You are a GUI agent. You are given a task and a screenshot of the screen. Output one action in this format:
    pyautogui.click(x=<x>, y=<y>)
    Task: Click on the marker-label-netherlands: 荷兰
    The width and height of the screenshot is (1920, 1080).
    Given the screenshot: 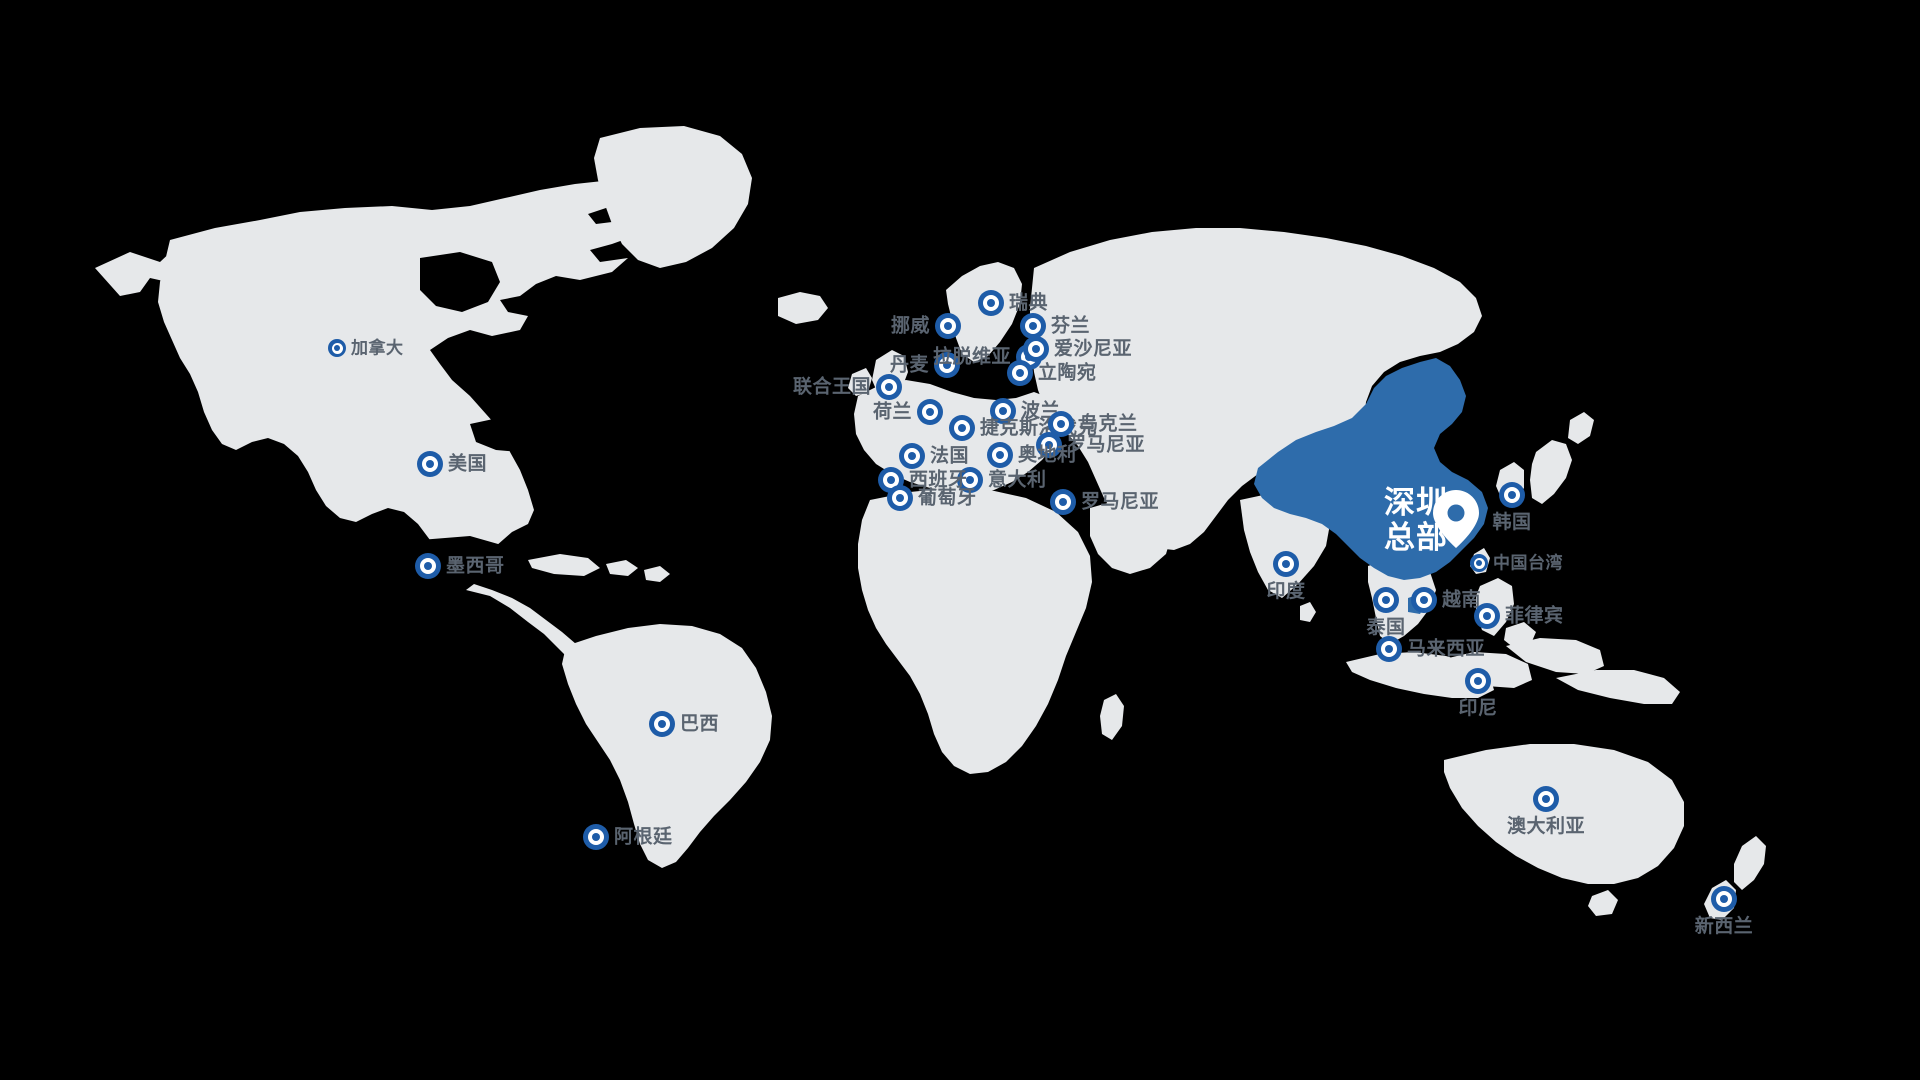 What is the action you would take?
    pyautogui.click(x=892, y=412)
    